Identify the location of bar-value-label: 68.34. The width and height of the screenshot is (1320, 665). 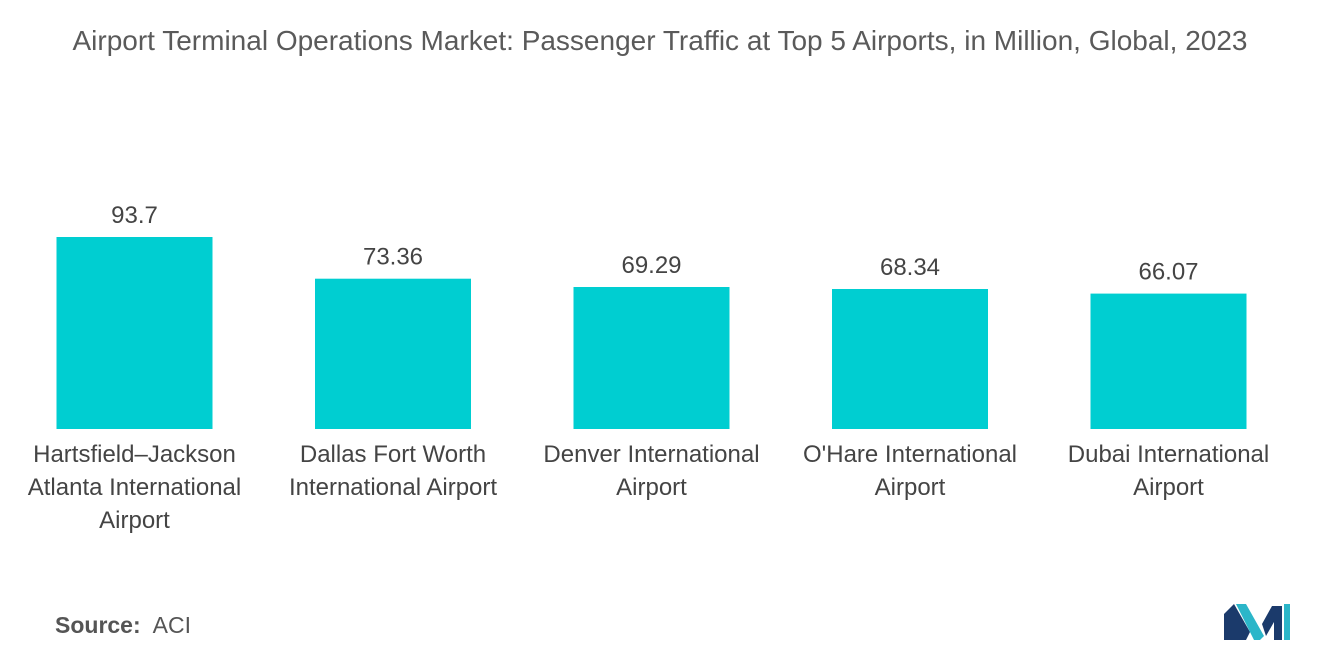
(910, 267).